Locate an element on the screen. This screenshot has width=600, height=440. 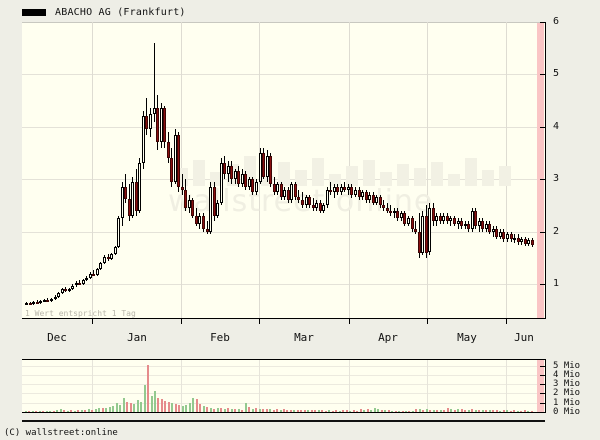
price-gridline-vertical is located at coordinates (92, 170).